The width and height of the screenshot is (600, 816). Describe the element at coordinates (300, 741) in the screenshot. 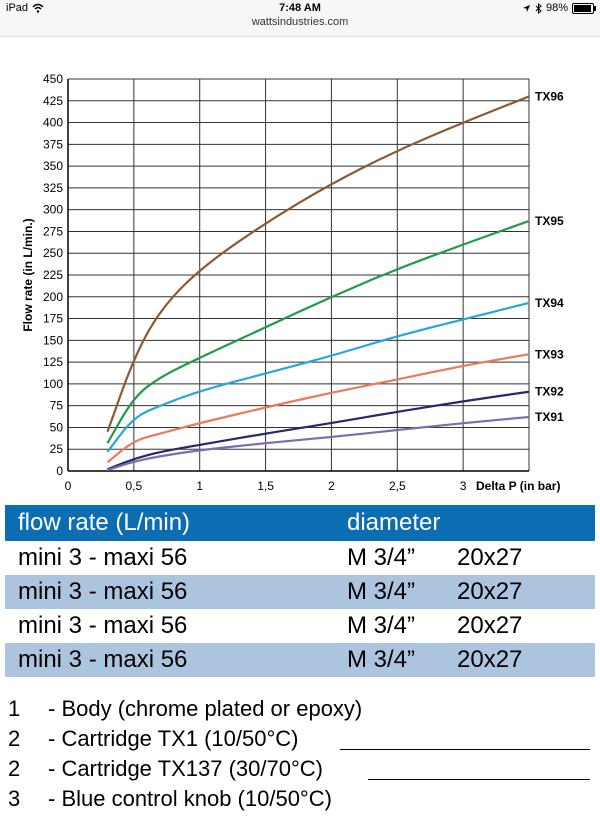

I see `list-item: 2 - Cartridge TX1 (10/50°C)` at that location.